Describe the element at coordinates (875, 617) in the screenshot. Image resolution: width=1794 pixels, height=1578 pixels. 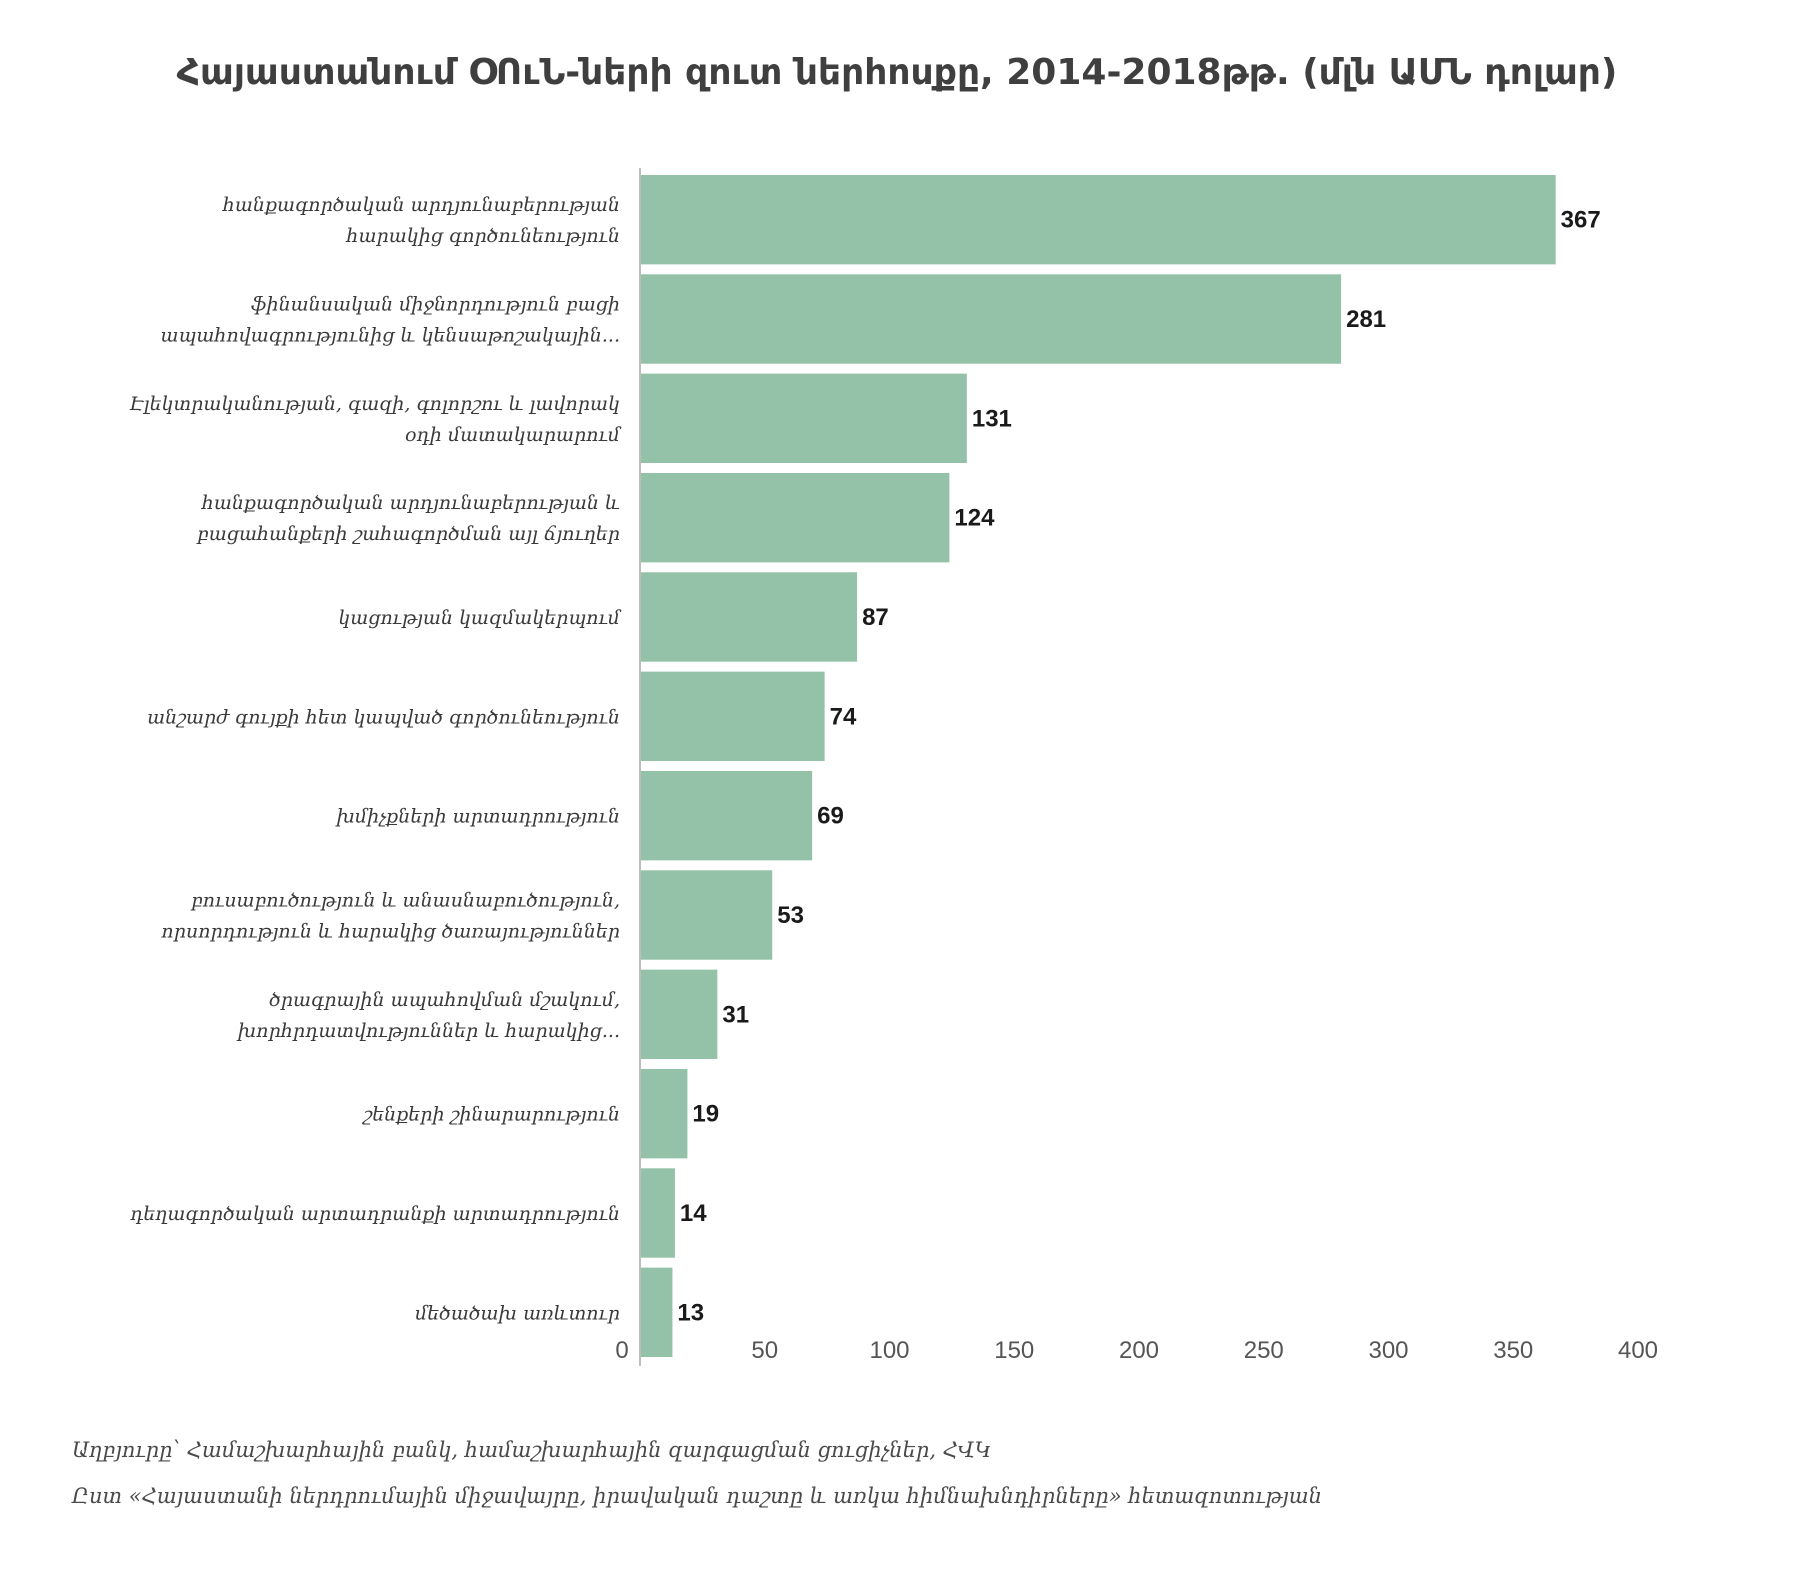
I see `data-label: 87` at that location.